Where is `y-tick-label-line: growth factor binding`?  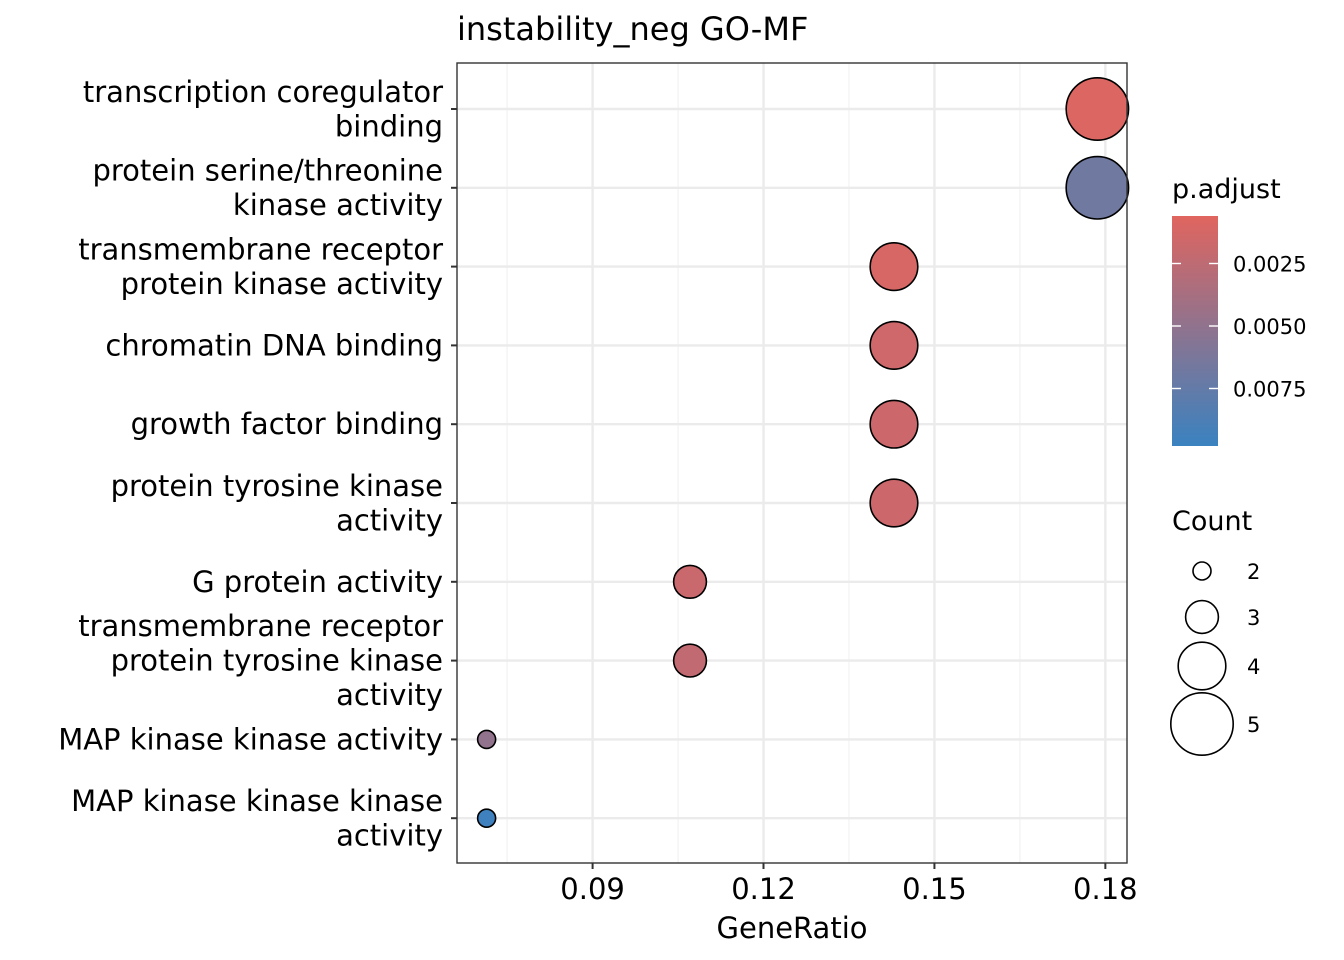 y-tick-label-line: growth factor binding is located at coordinates (287, 424).